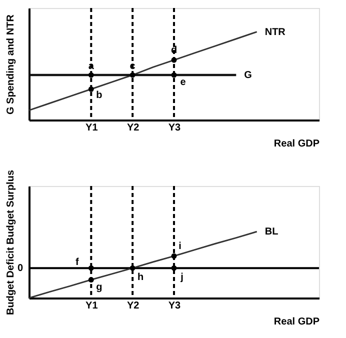  I want to click on series-label: NTR, so click(275, 32).